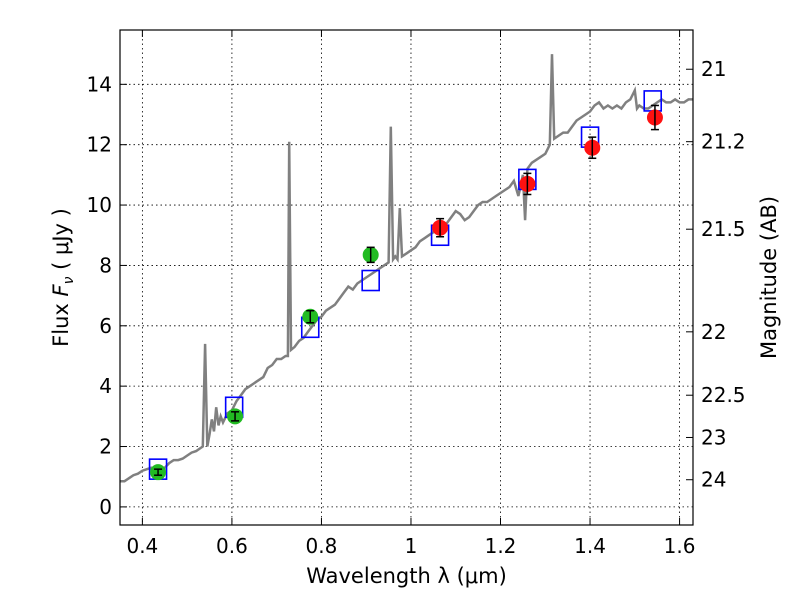 This screenshot has height=604, width=800. I want to click on y-tick-label: 8, so click(105, 265).